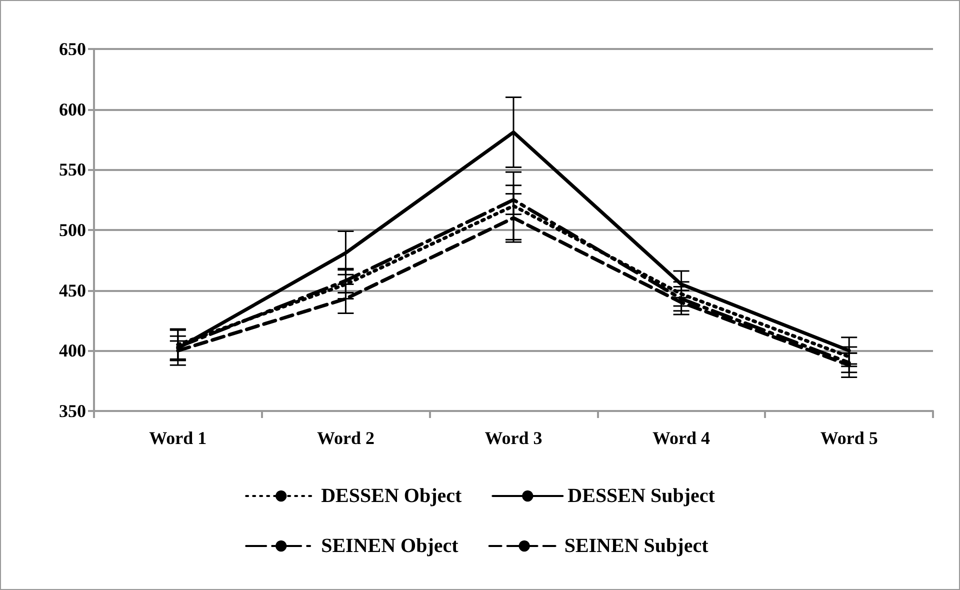  Describe the element at coordinates (178, 438) in the screenshot. I see `x-tick-label: Word 1` at that location.